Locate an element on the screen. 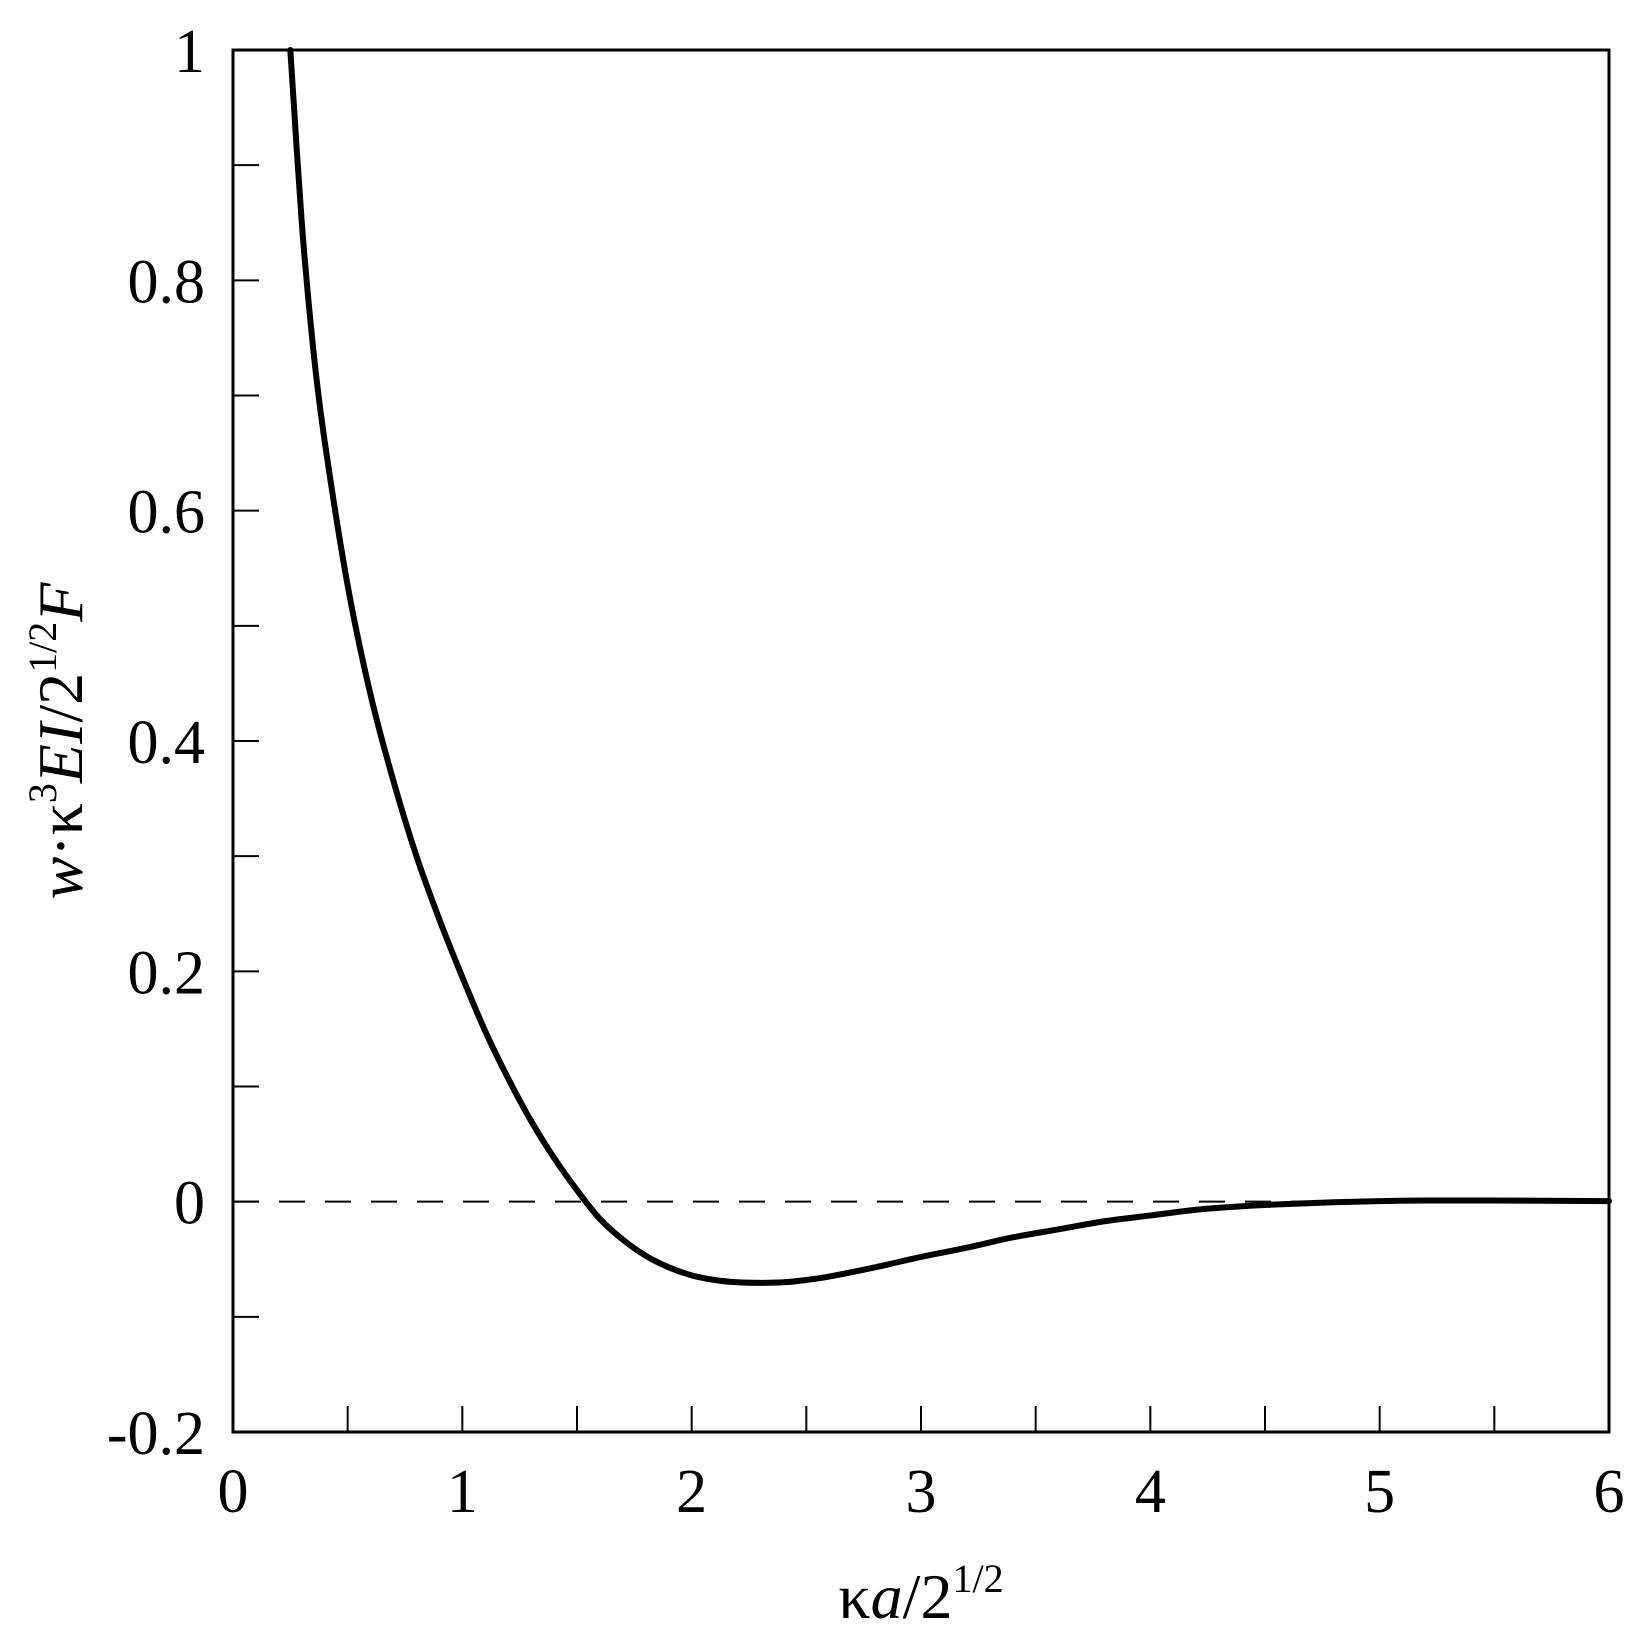 The height and width of the screenshot is (1628, 1640). x-axis-label: κa/21/2 is located at coordinates (920, 1592).